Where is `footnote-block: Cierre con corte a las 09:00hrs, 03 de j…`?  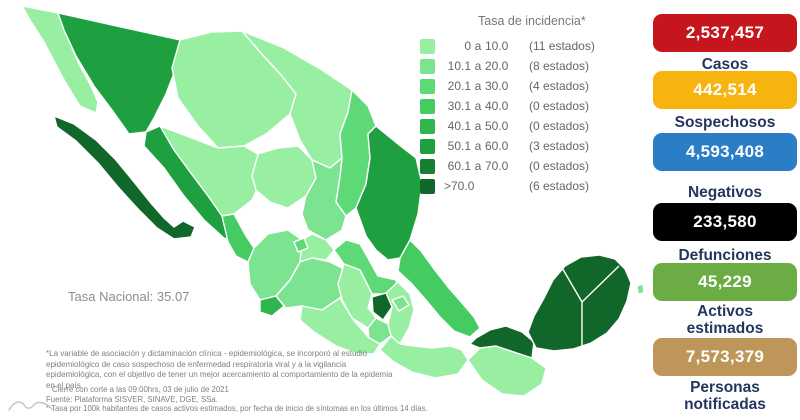
footnote-block: Cierre con corte a las 09:00hrs, 03 de j… is located at coordinates (237, 399).